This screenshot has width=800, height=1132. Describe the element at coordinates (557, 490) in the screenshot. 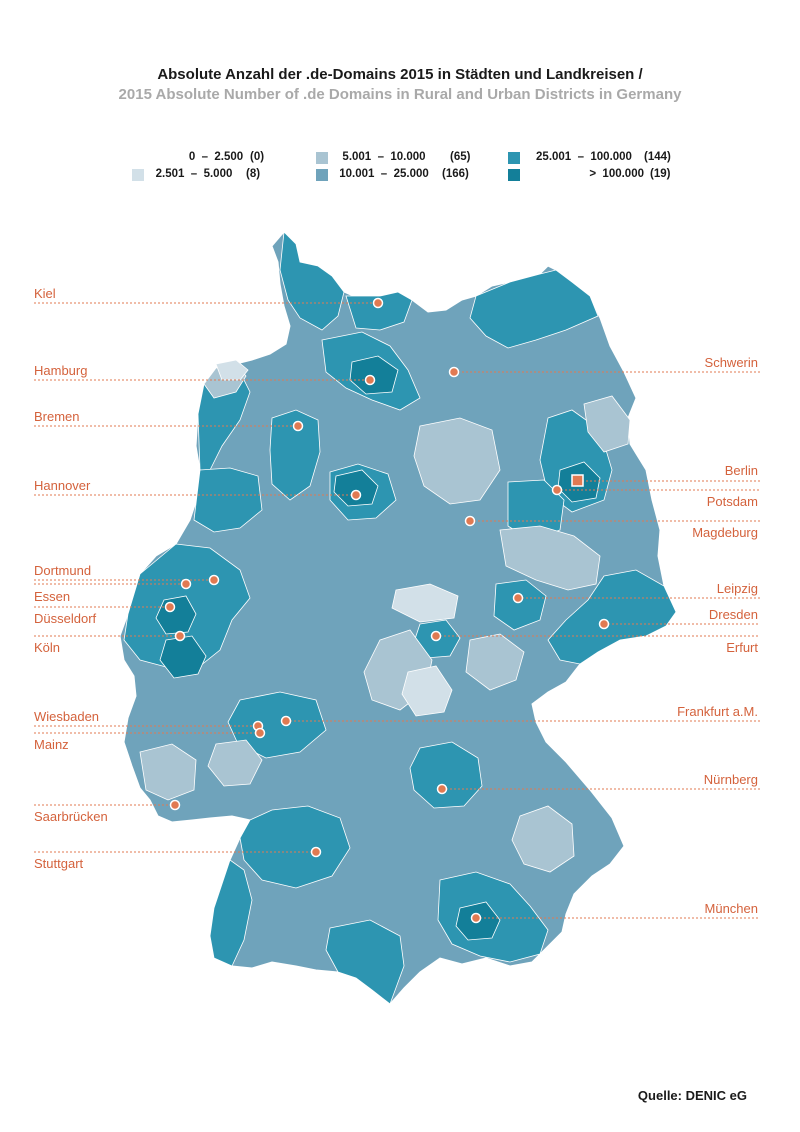

I see `city-marker-potsdam` at that location.